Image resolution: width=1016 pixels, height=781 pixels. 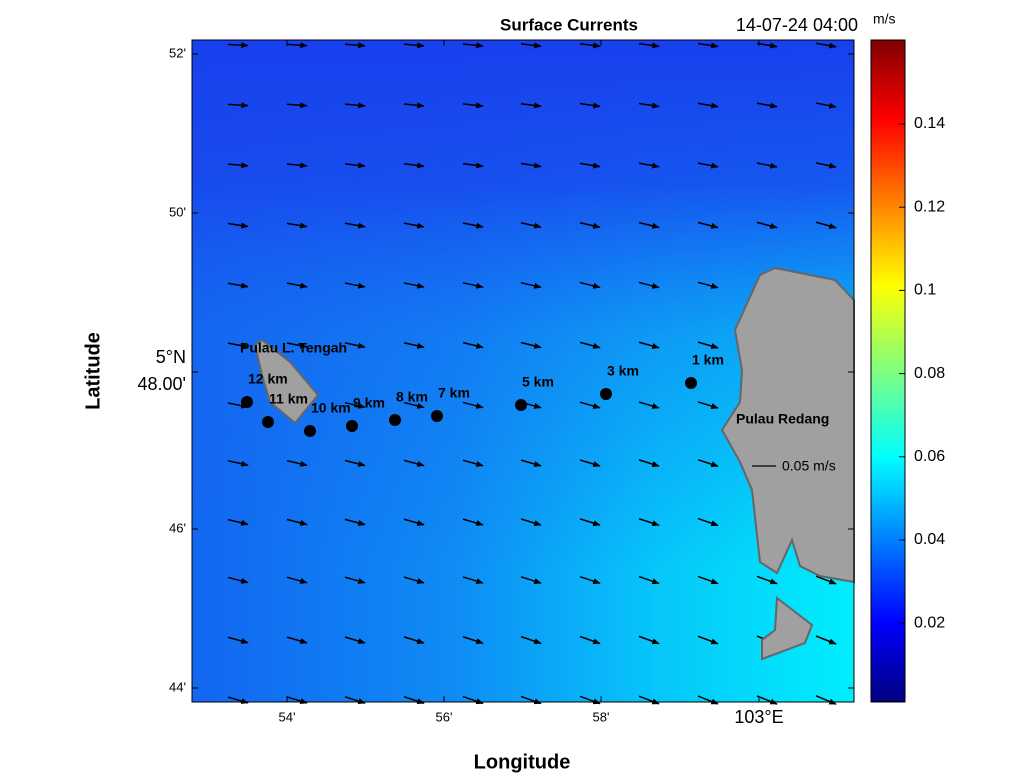 I want to click on y-tick-label: 46', so click(x=177, y=527).